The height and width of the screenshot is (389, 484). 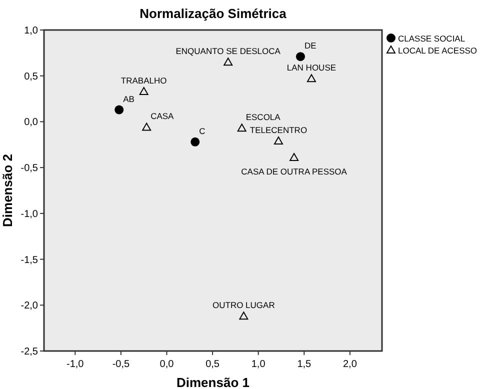 What do you see at coordinates (7, 190) in the screenshot?
I see `y-axis-title: Dimensão 2` at bounding box center [7, 190].